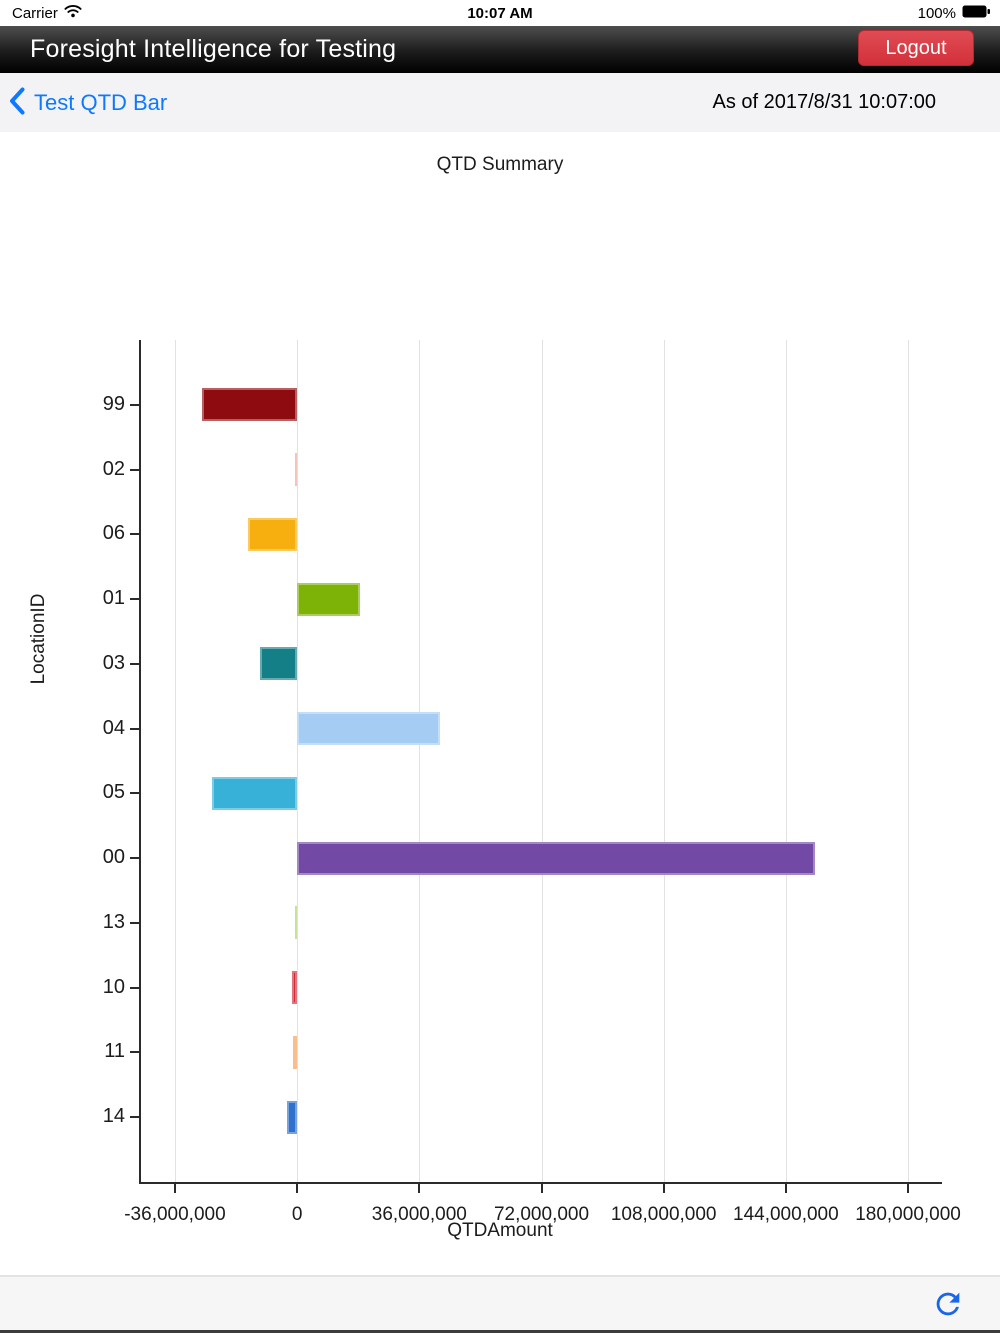 The width and height of the screenshot is (1000, 1334). I want to click on back-button-label: Test QTD Bar, so click(101, 102).